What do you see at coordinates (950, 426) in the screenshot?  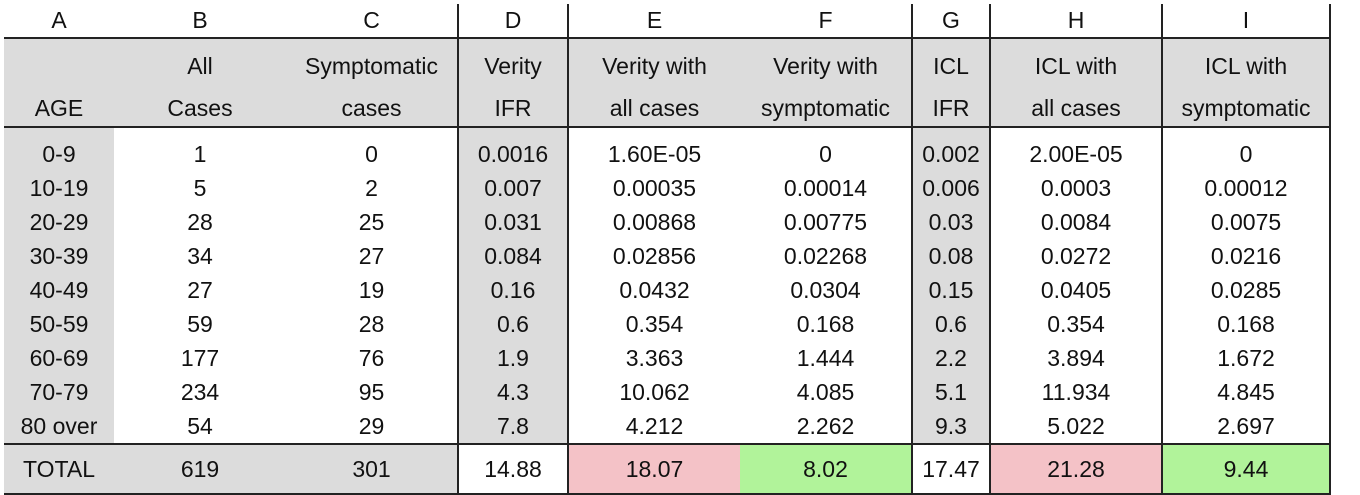 I see `value-cell: 9.3` at bounding box center [950, 426].